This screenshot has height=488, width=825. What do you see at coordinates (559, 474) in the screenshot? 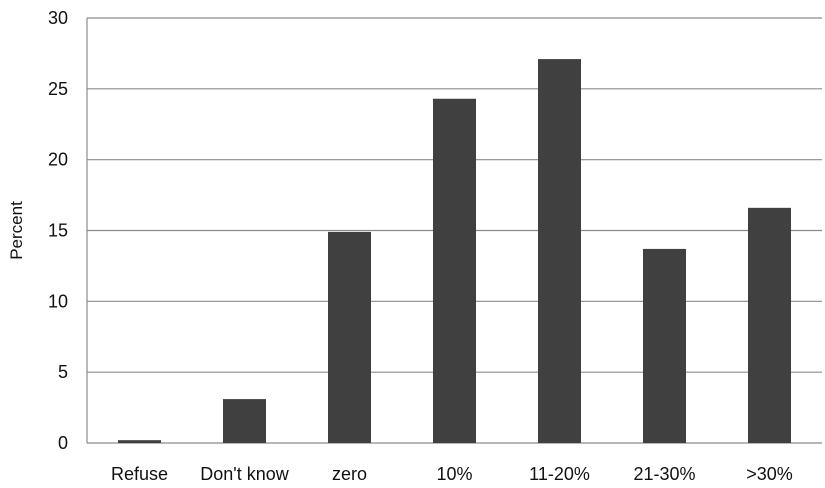
I see `x-tick-label: 11-20%` at bounding box center [559, 474].